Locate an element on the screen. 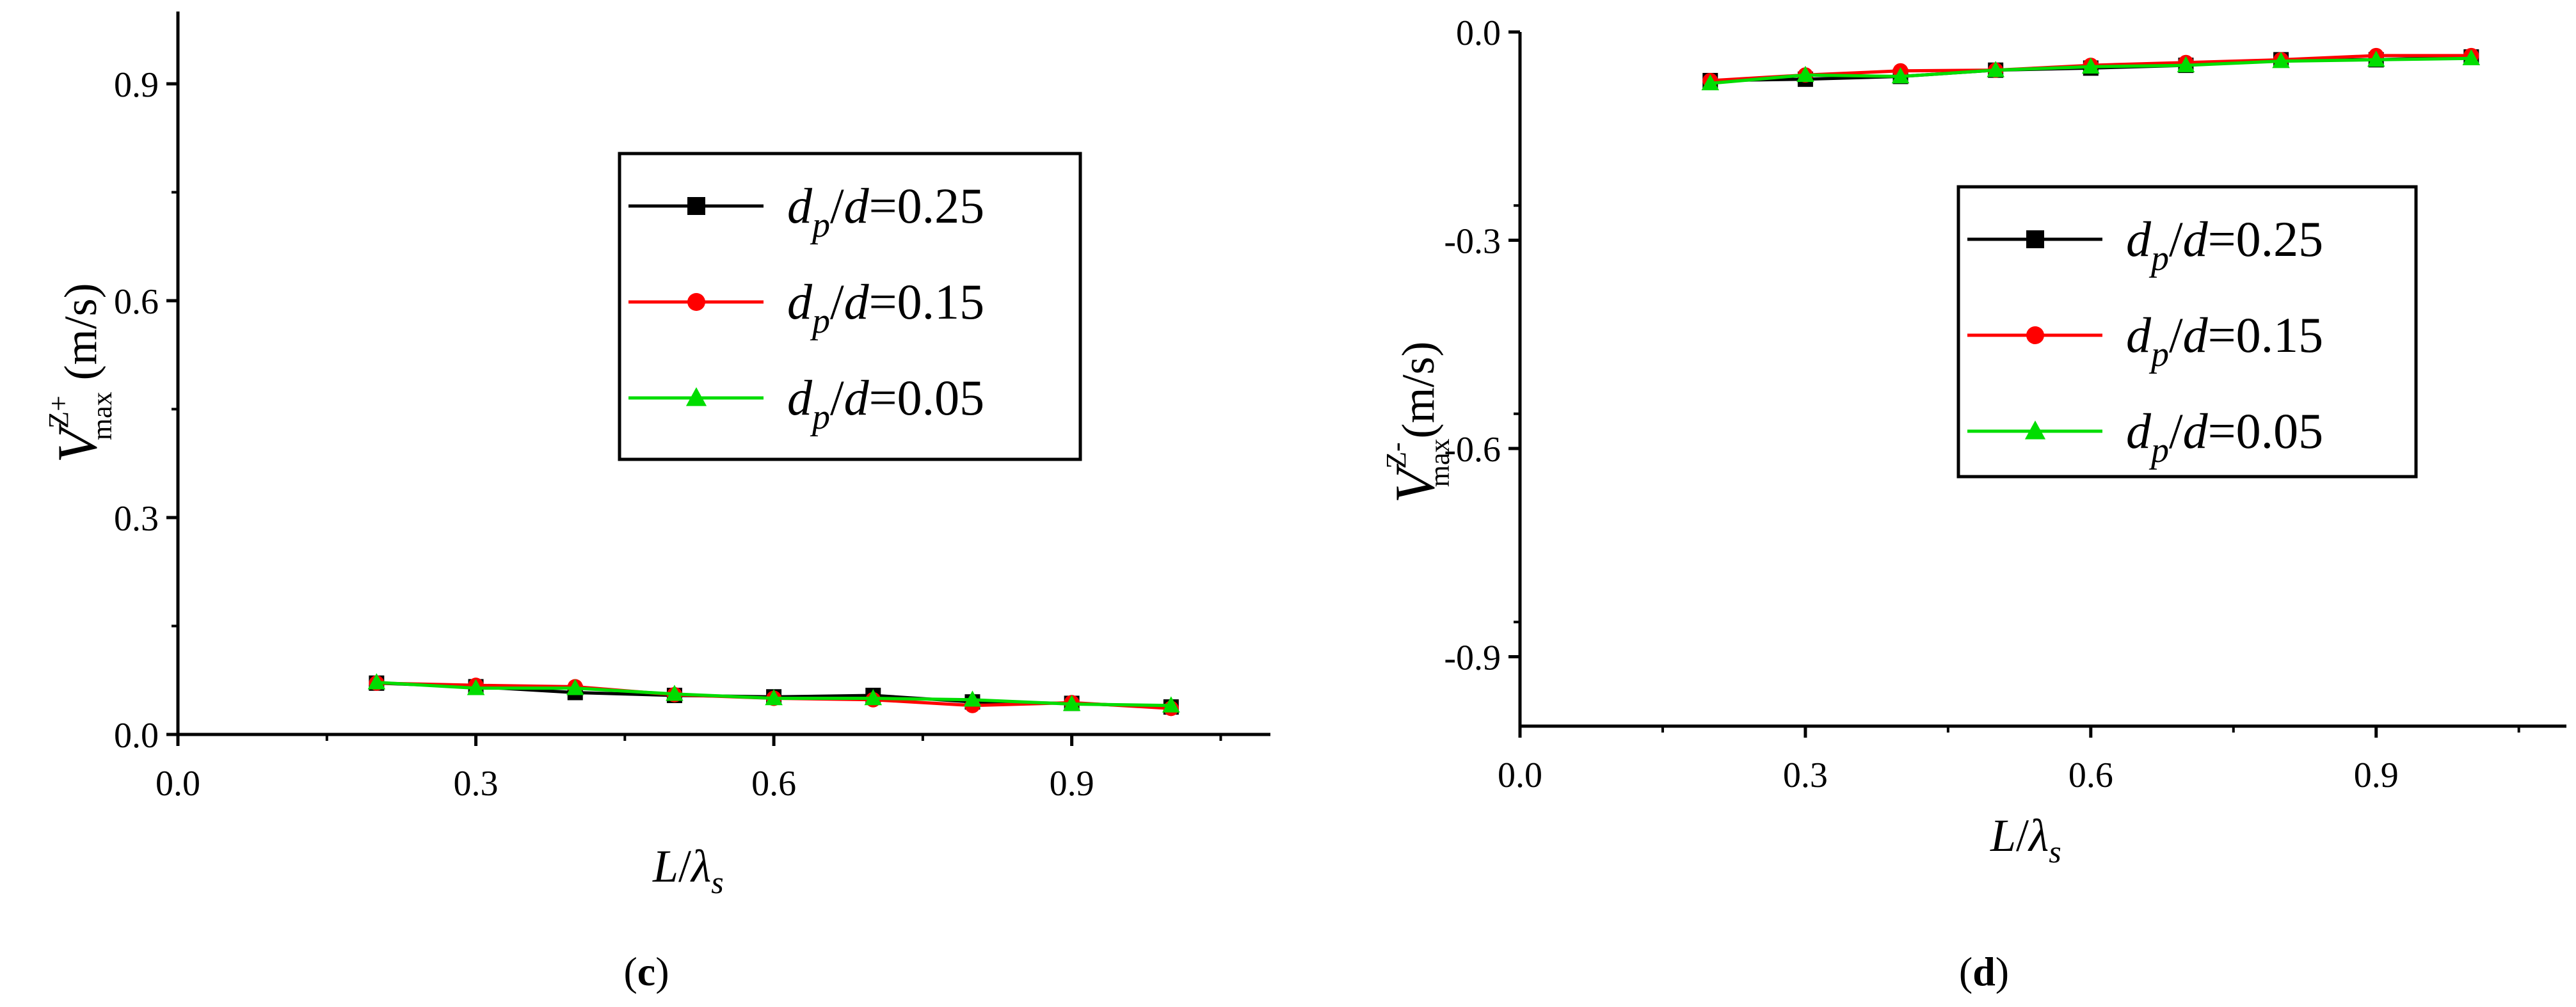  panel-caption: (d) is located at coordinates (1984, 972).